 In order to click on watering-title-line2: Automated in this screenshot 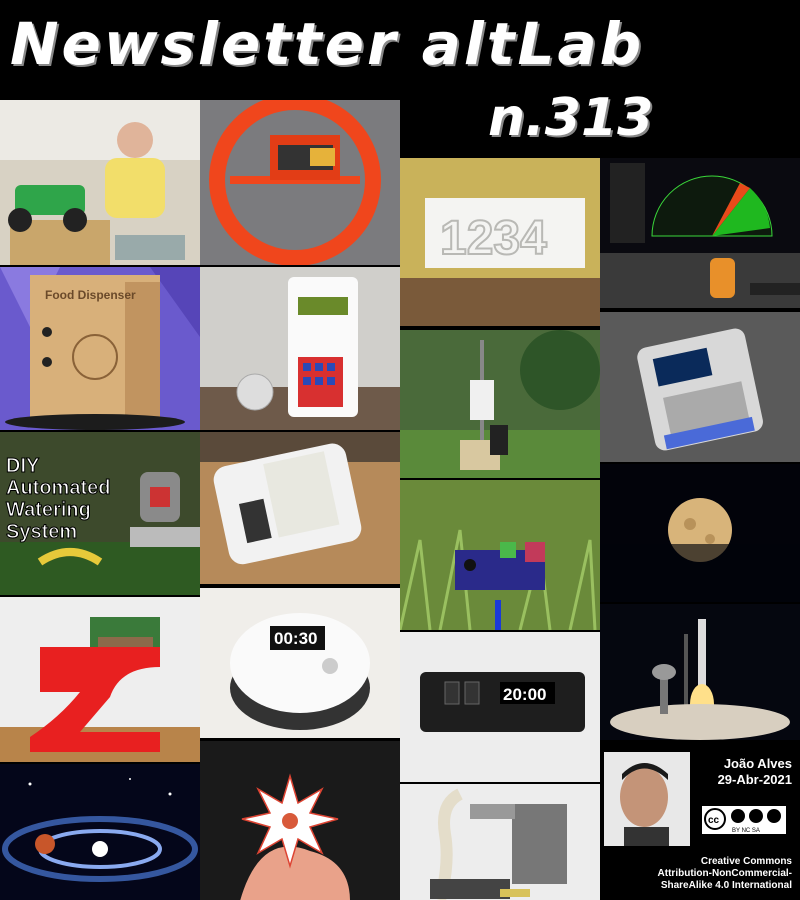, I will do `click(58, 488)`.